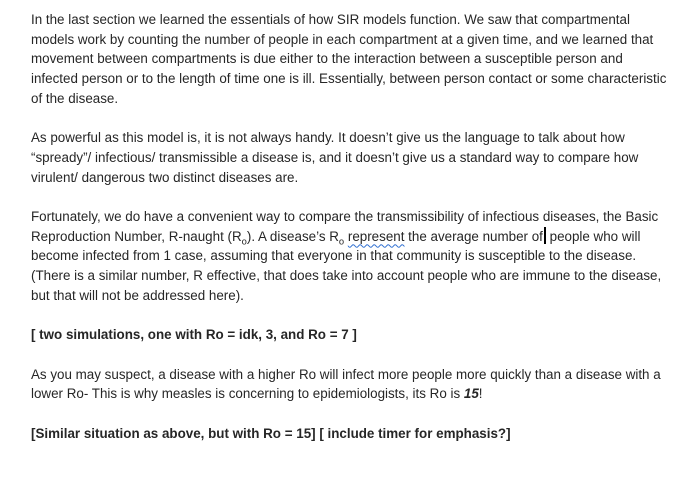 This screenshot has width=695, height=490. What do you see at coordinates (480, 394) in the screenshot?
I see `paragraph-text-part: !` at bounding box center [480, 394].